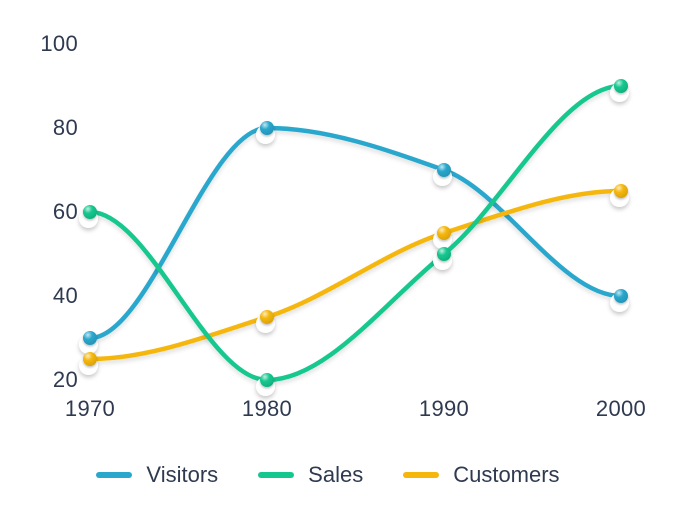  I want to click on y-axis-tick-label: 100, so click(59, 43).